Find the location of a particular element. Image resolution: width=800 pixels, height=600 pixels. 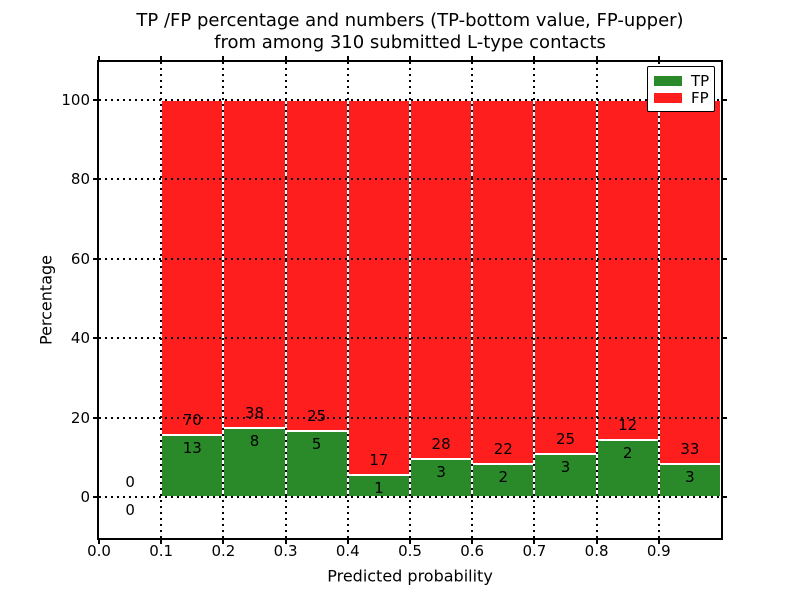

x-tick-label: 0.8 is located at coordinates (596, 551).